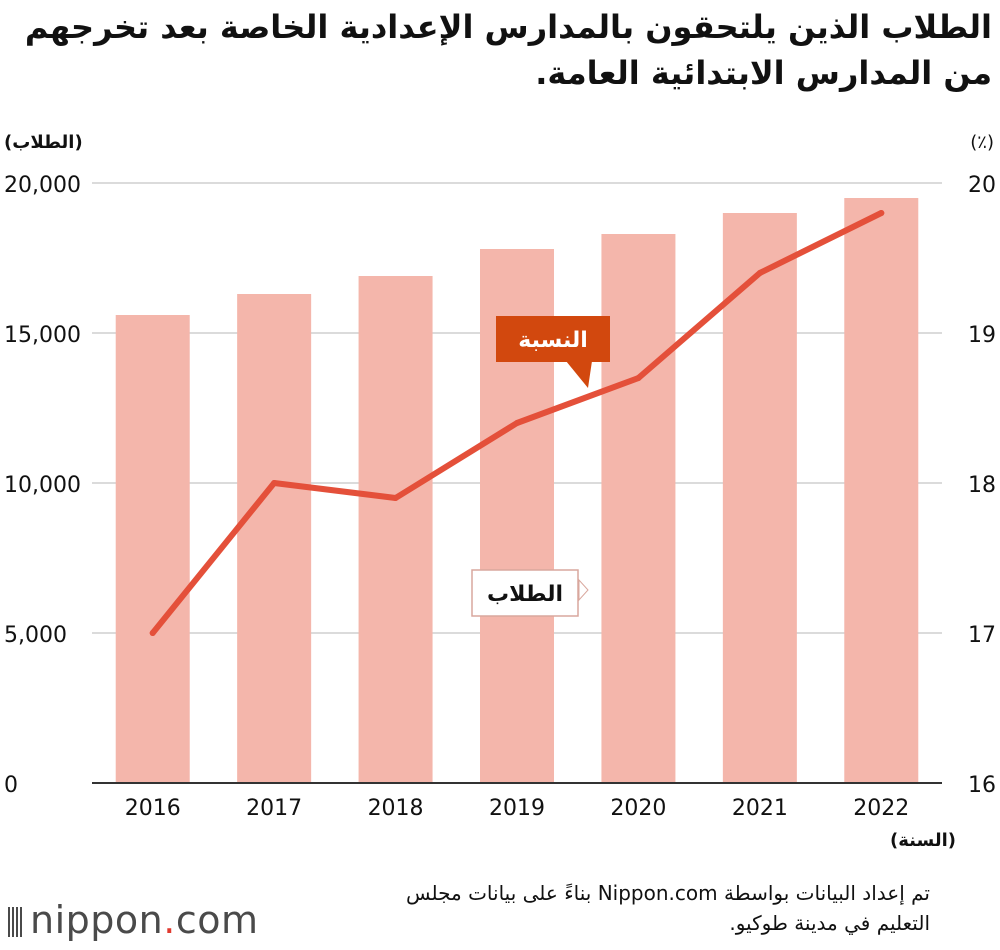 The image size is (1000, 950). I want to click on logo-name: nippon, so click(97, 920).